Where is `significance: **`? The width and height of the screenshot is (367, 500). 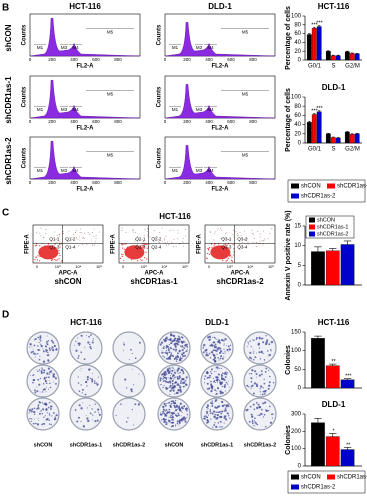 significance: ** is located at coordinates (333, 362).